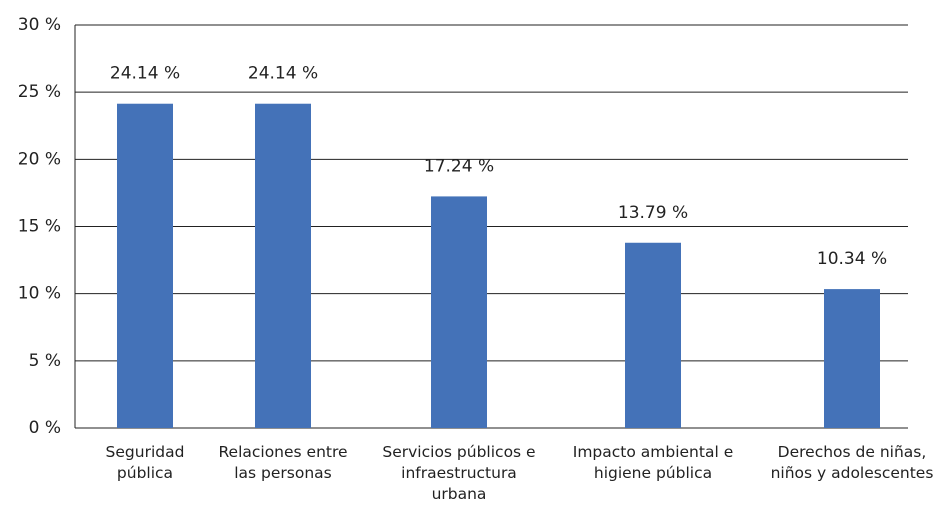 This screenshot has width=940, height=509. I want to click on y-tick-label: 30 %, so click(39, 25).